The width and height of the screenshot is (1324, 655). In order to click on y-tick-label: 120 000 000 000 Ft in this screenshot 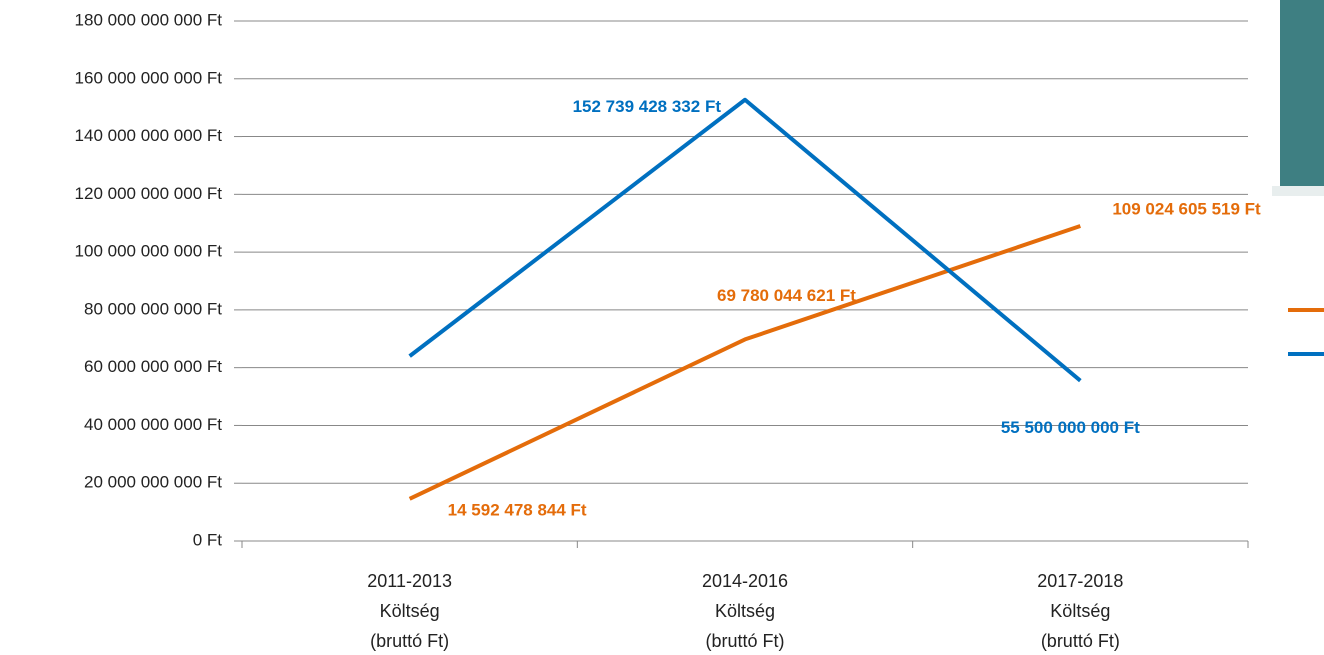, I will do `click(149, 193)`.